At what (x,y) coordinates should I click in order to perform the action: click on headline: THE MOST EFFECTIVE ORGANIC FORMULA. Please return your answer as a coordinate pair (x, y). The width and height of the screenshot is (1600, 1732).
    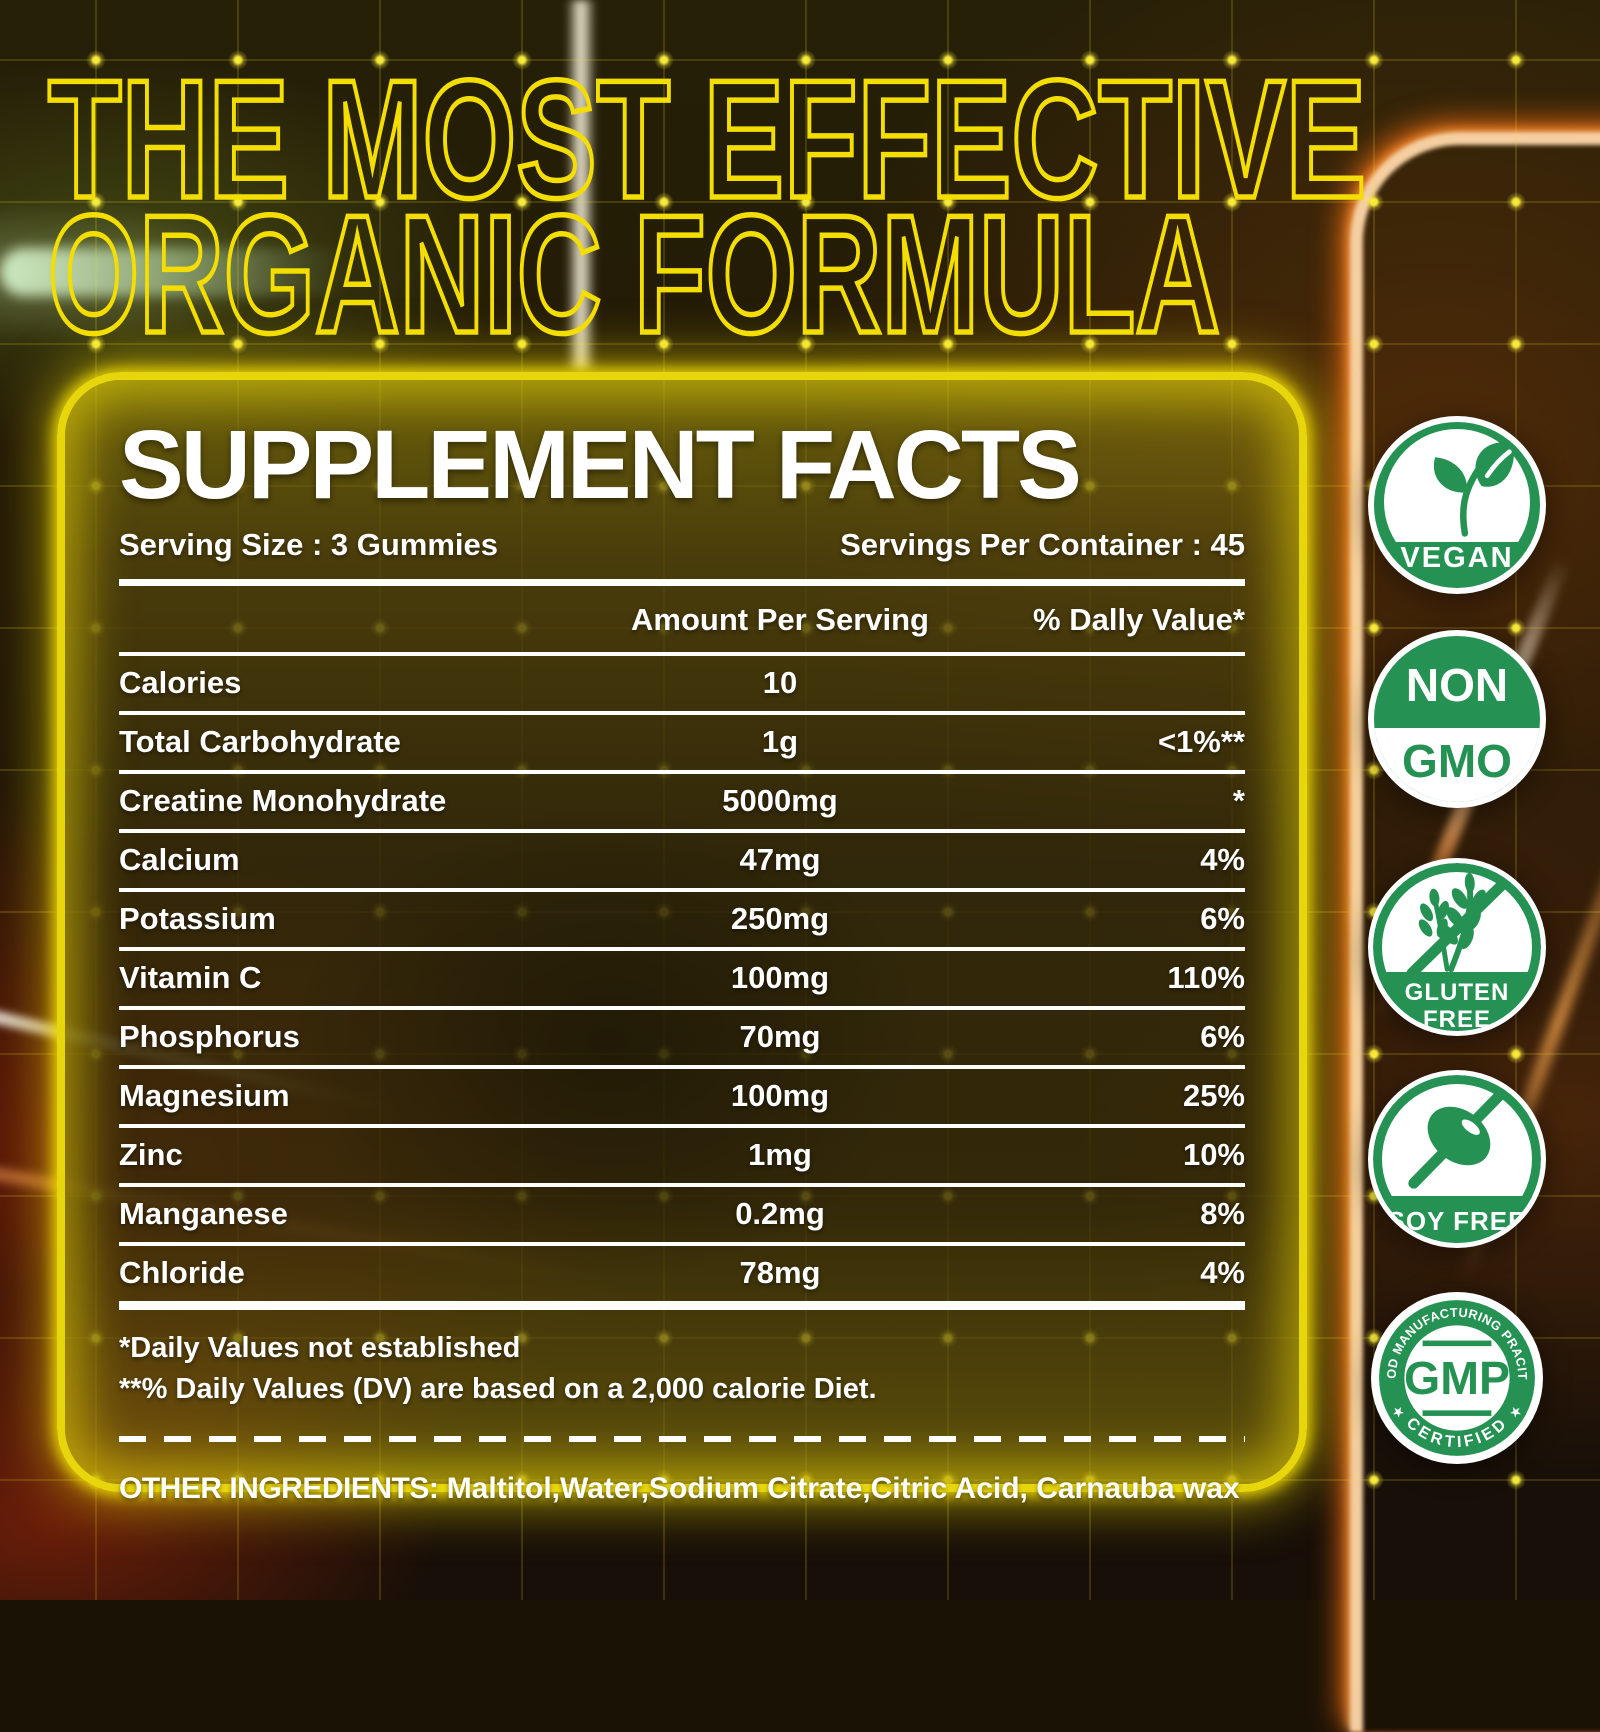
    Looking at the image, I should click on (707, 196).